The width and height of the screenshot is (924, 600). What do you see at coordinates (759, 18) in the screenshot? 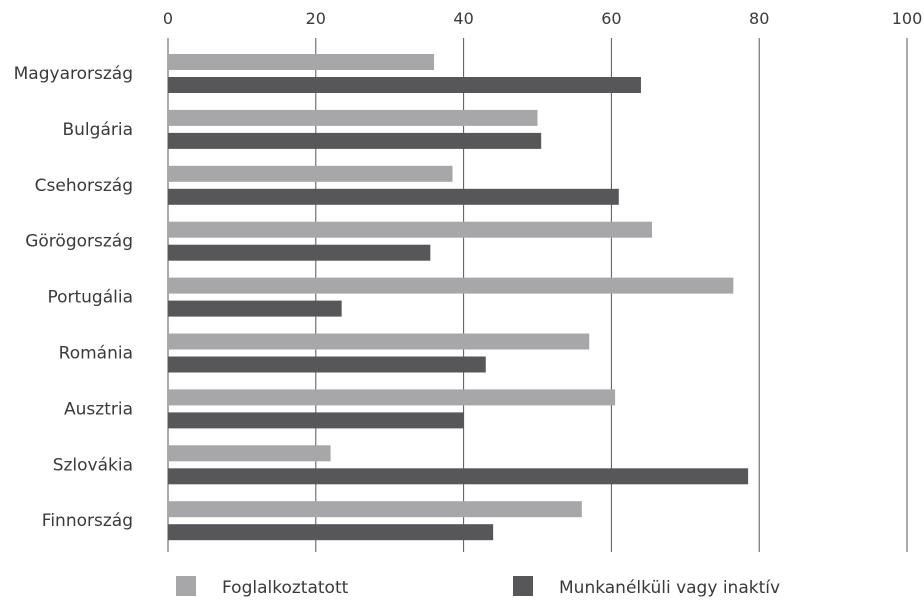
I see `x-tick-label: 80` at bounding box center [759, 18].